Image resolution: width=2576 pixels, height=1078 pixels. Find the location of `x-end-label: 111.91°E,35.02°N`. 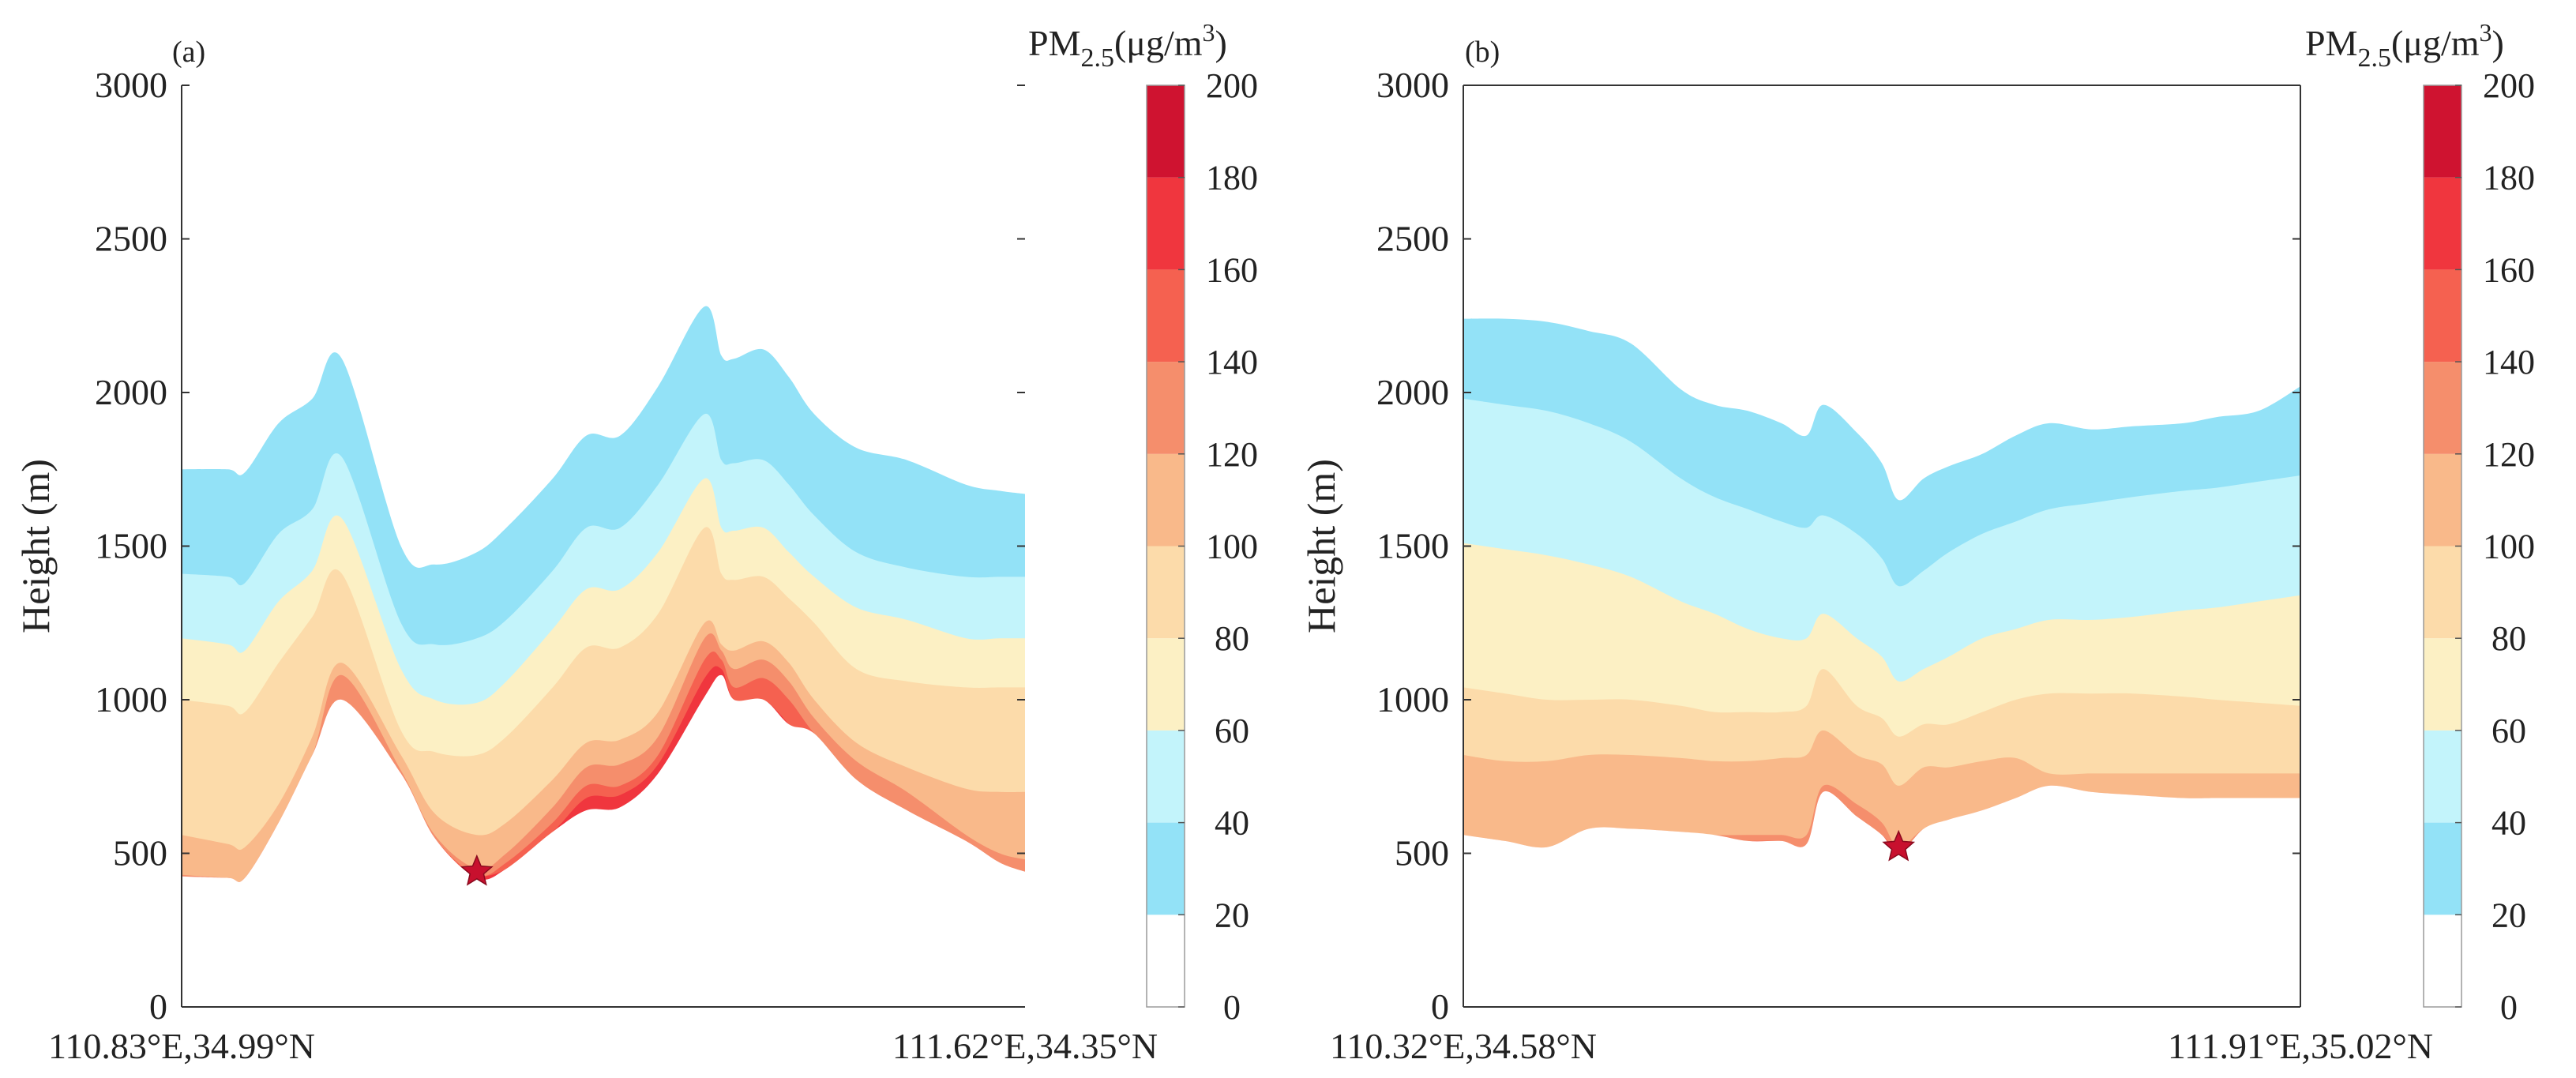

x-end-label: 111.91°E,35.02°N is located at coordinates (2300, 1046).